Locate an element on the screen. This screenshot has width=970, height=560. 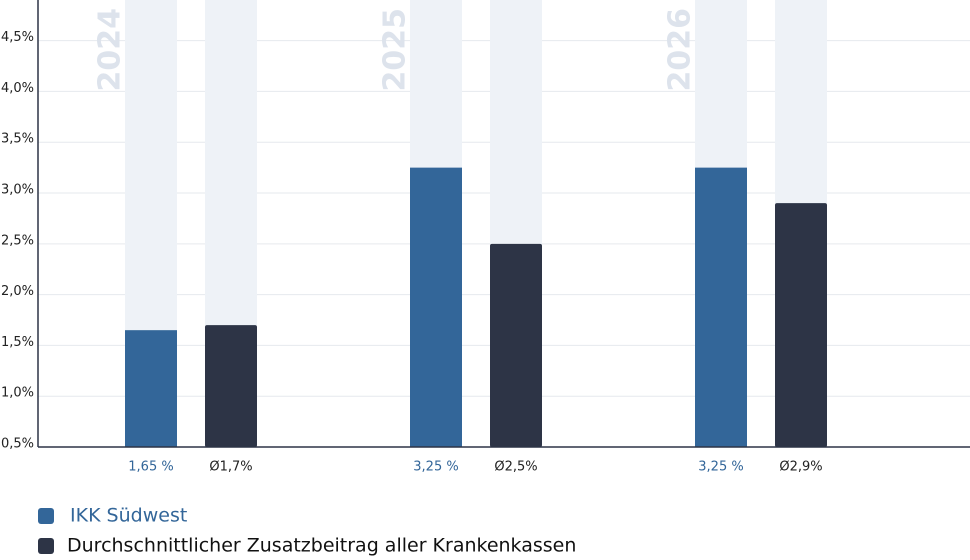
year-label: 2026 is located at coordinates (680, 50).